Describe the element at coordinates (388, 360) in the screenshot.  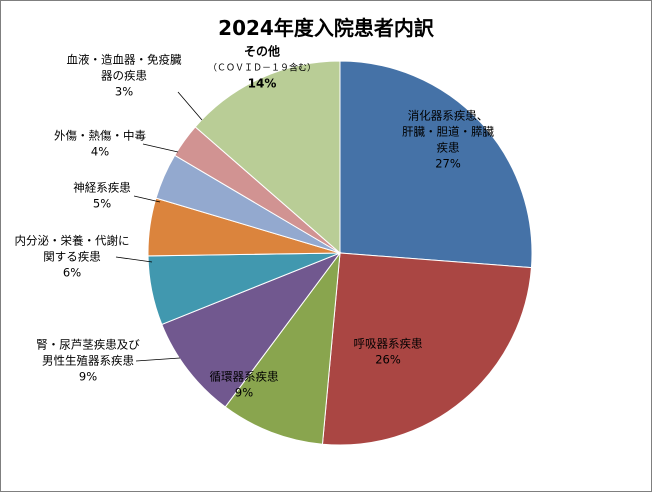
I see `slice-percent: 26%` at that location.